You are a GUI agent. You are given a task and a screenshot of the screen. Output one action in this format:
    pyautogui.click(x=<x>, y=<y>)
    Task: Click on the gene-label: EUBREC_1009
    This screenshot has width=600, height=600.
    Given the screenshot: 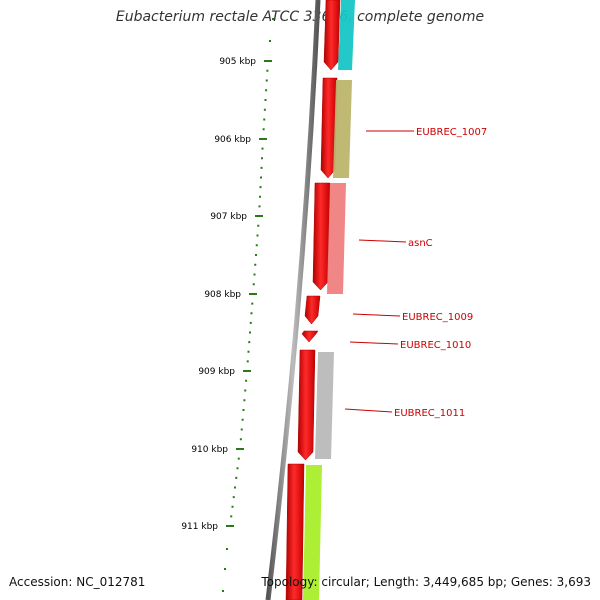 What is the action you would take?
    pyautogui.click(x=437, y=317)
    